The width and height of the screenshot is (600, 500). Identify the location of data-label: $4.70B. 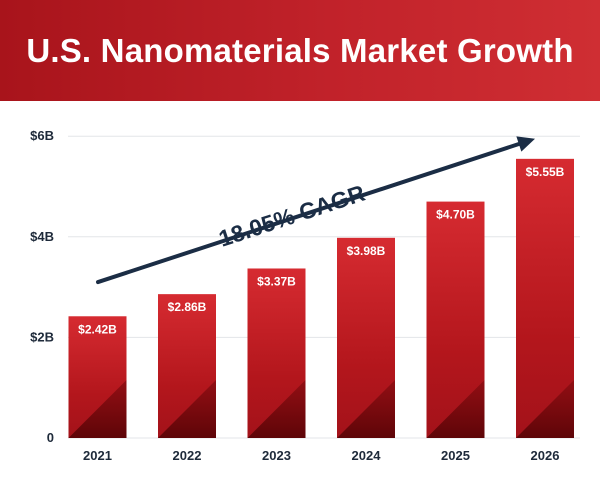
(455, 215).